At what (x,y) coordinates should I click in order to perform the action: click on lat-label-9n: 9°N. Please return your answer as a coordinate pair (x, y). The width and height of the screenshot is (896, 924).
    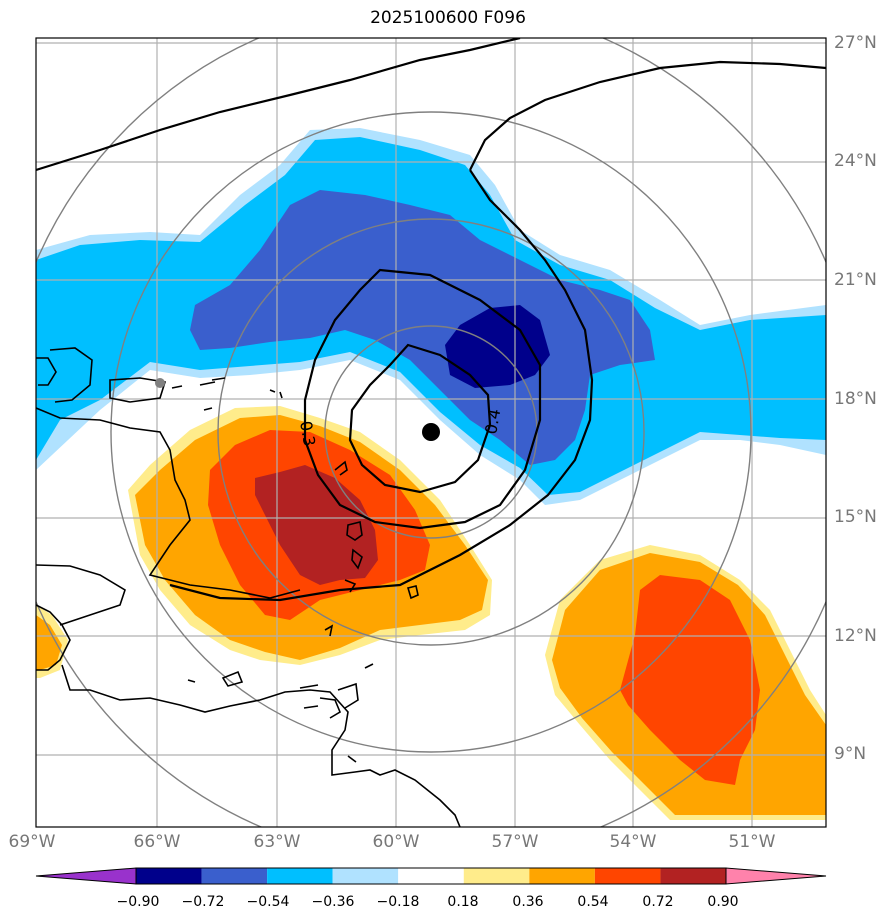
    Looking at the image, I should click on (850, 754).